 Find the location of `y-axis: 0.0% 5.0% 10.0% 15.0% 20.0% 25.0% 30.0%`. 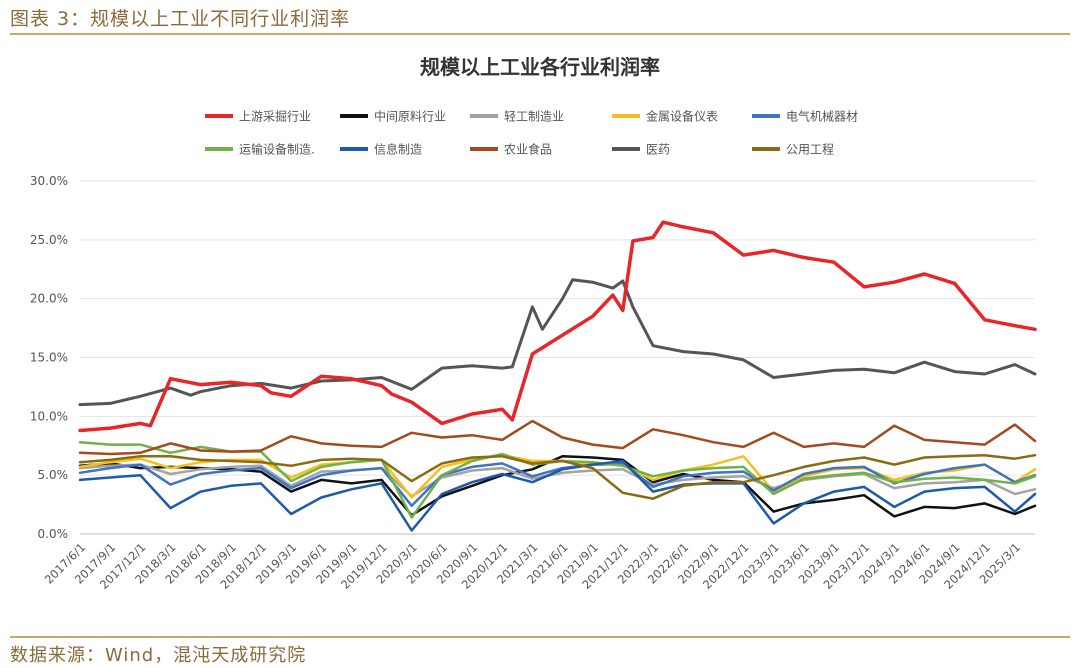

y-axis: 0.0% 5.0% 10.0% 15.0% 20.0% 25.0% 30.0% is located at coordinates (49, 357).